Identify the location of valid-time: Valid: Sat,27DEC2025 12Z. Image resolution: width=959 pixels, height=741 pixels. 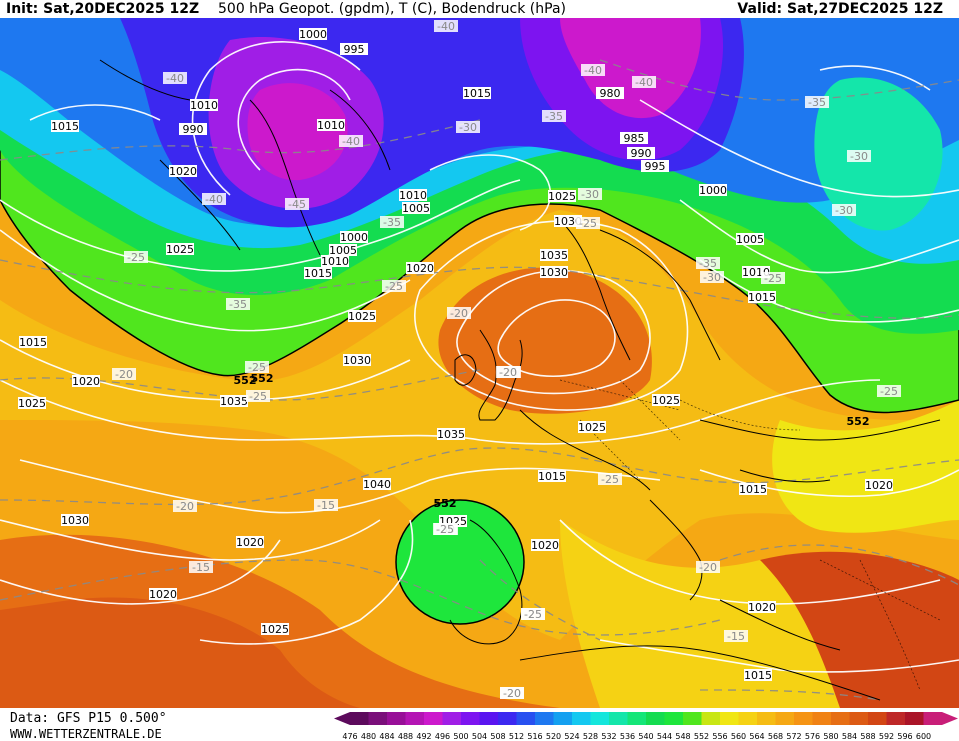
(840, 9).